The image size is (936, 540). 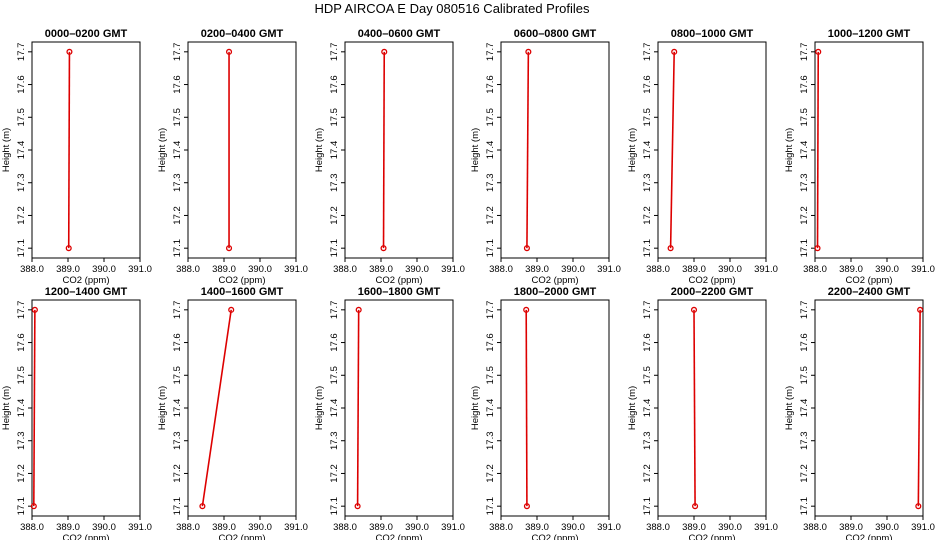 What do you see at coordinates (86, 292) in the screenshot?
I see `panel-title: 1200–1400 GMT` at bounding box center [86, 292].